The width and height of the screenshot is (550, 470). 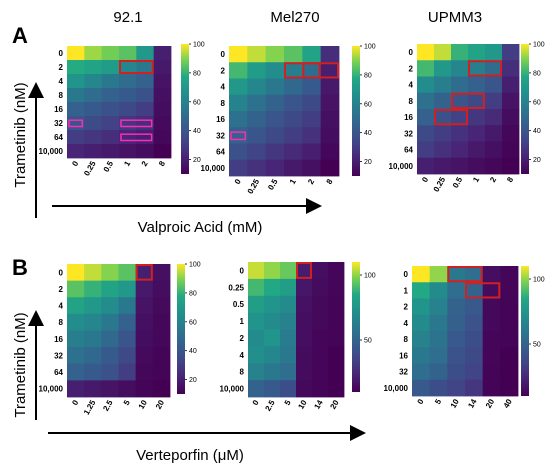 I want to click on y-tick-a2-0: 0, so click(x=223, y=54).